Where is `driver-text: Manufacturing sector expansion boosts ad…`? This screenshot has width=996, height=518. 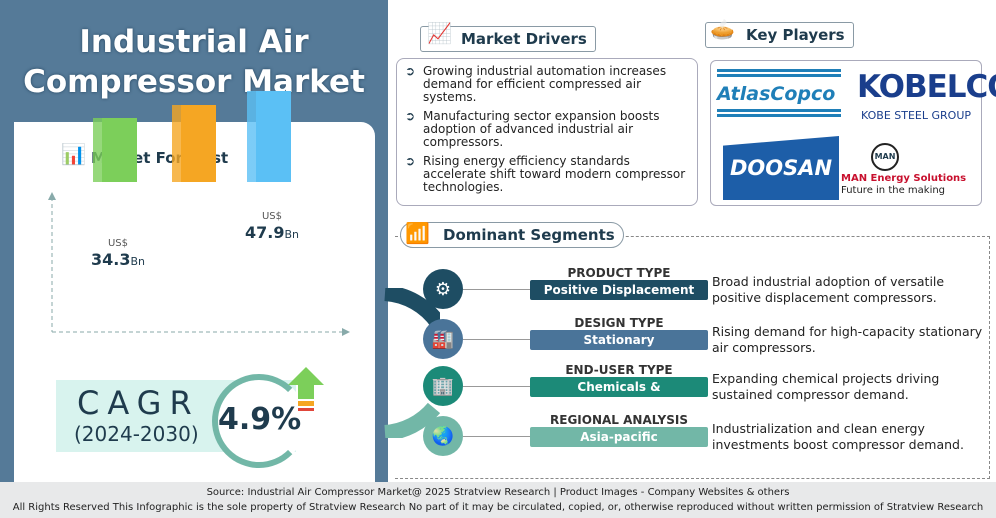
driver-text: Manufacturing sector expansion boosts ad… is located at coordinates (541, 129).